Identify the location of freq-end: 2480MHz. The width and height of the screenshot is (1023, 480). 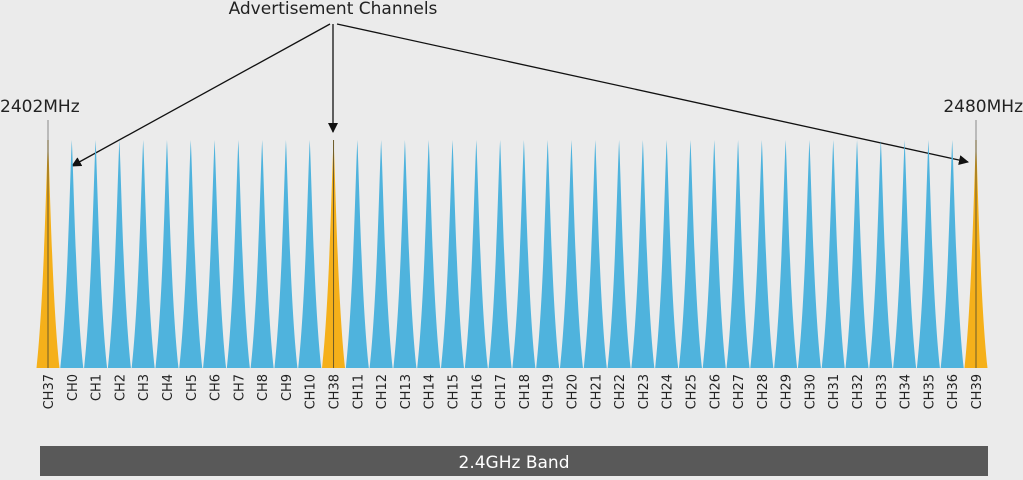
(983, 107).